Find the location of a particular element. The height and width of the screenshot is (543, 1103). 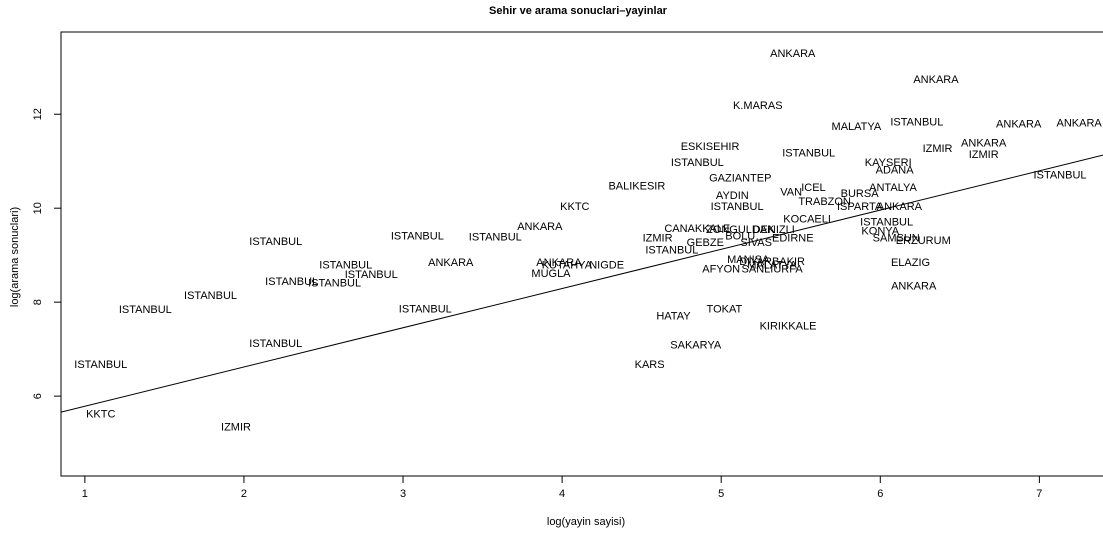

point-label: KARS is located at coordinates (650, 365).